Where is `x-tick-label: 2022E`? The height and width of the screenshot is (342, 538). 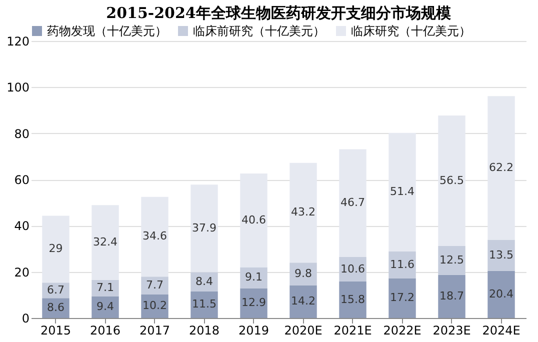
x-tick-label: 2022E is located at coordinates (402, 331).